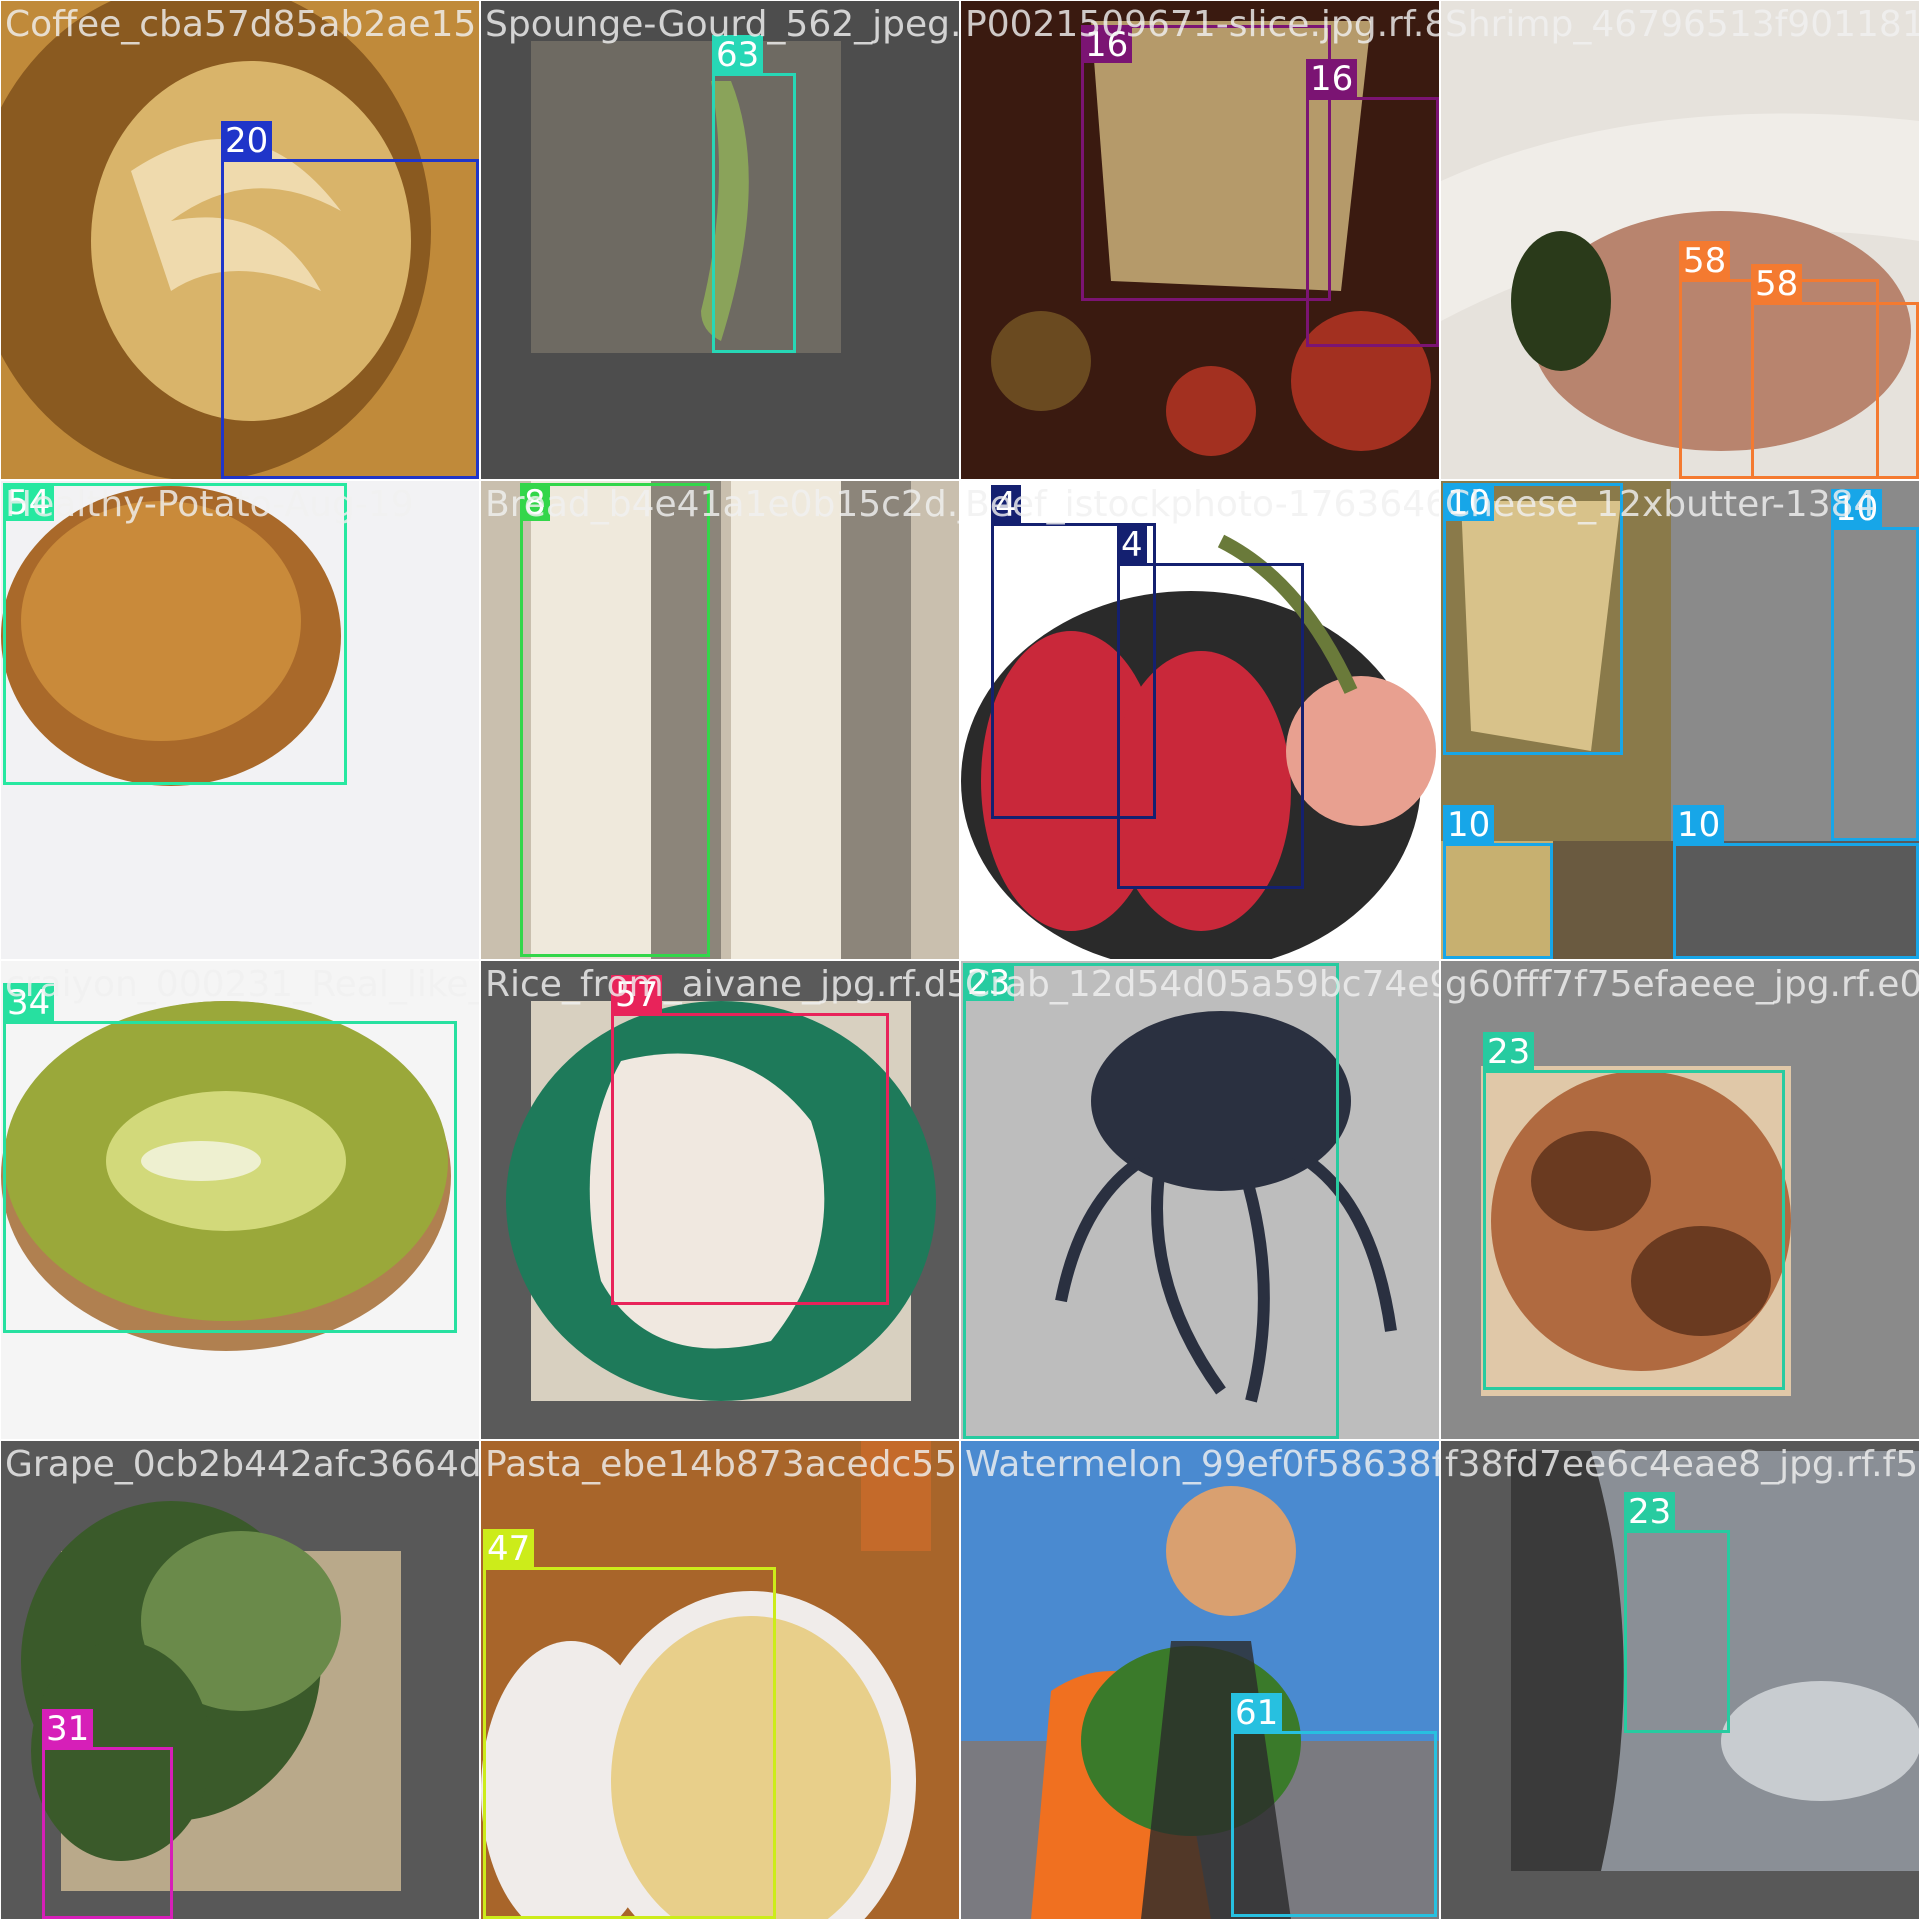 Image resolution: width=1920 pixels, height=1920 pixels. What do you see at coordinates (615, 720) in the screenshot?
I see `detection-box: 8` at bounding box center [615, 720].